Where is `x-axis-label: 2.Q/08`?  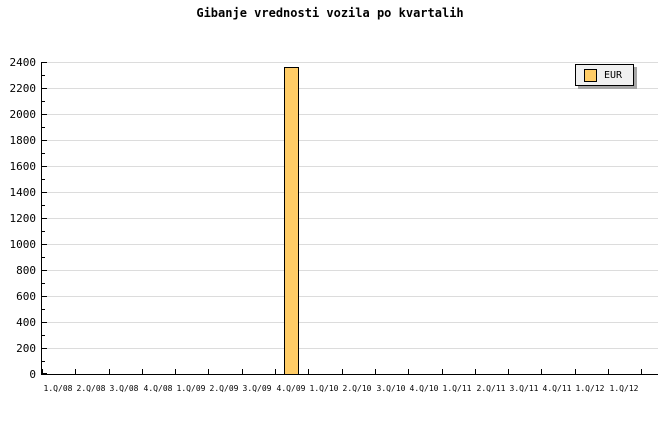
x-axis-label: 2.Q/08 is located at coordinates (91, 388).